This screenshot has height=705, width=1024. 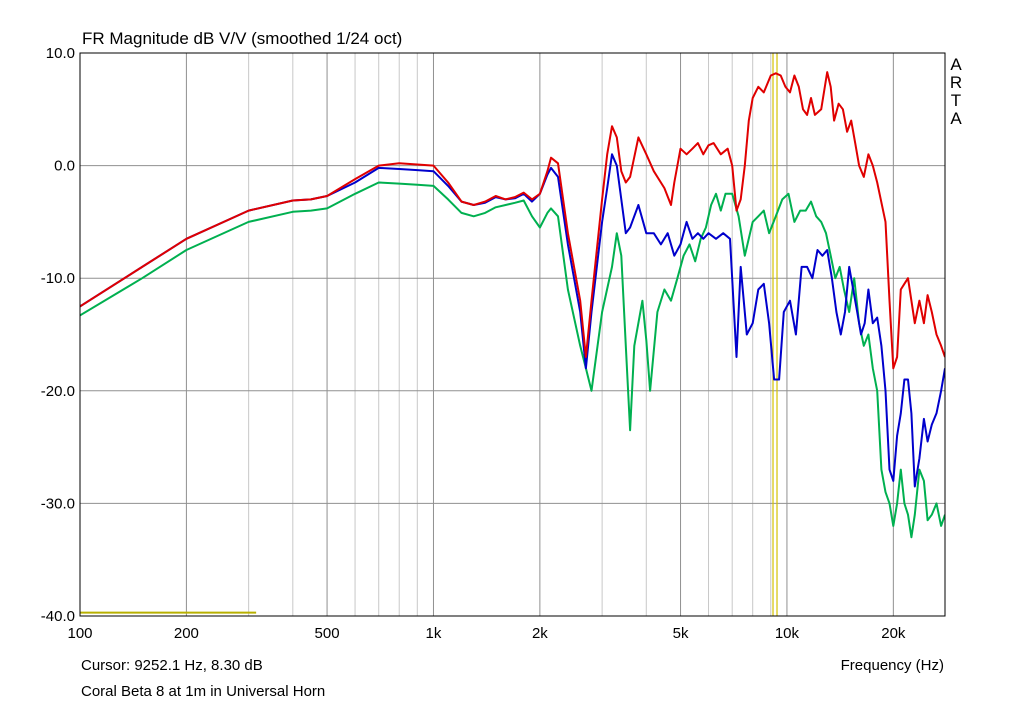 What do you see at coordinates (58, 616) in the screenshot?
I see `y-tick-label: -40.0` at bounding box center [58, 616].